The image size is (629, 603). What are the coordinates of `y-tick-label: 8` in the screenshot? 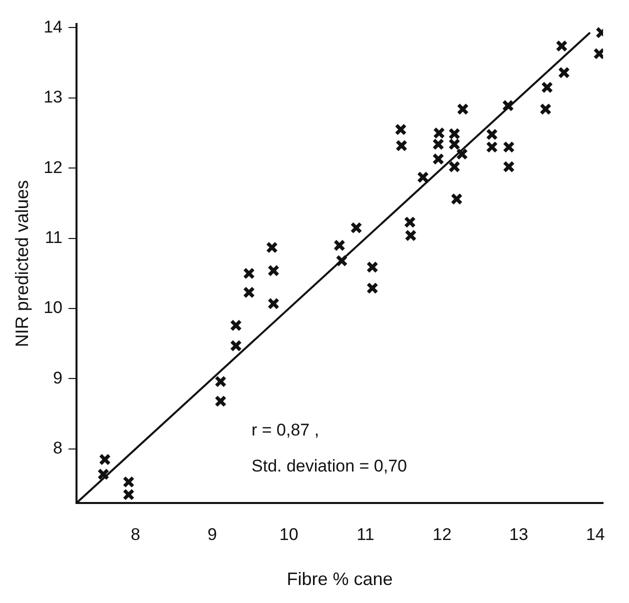 It's located at (58, 448).